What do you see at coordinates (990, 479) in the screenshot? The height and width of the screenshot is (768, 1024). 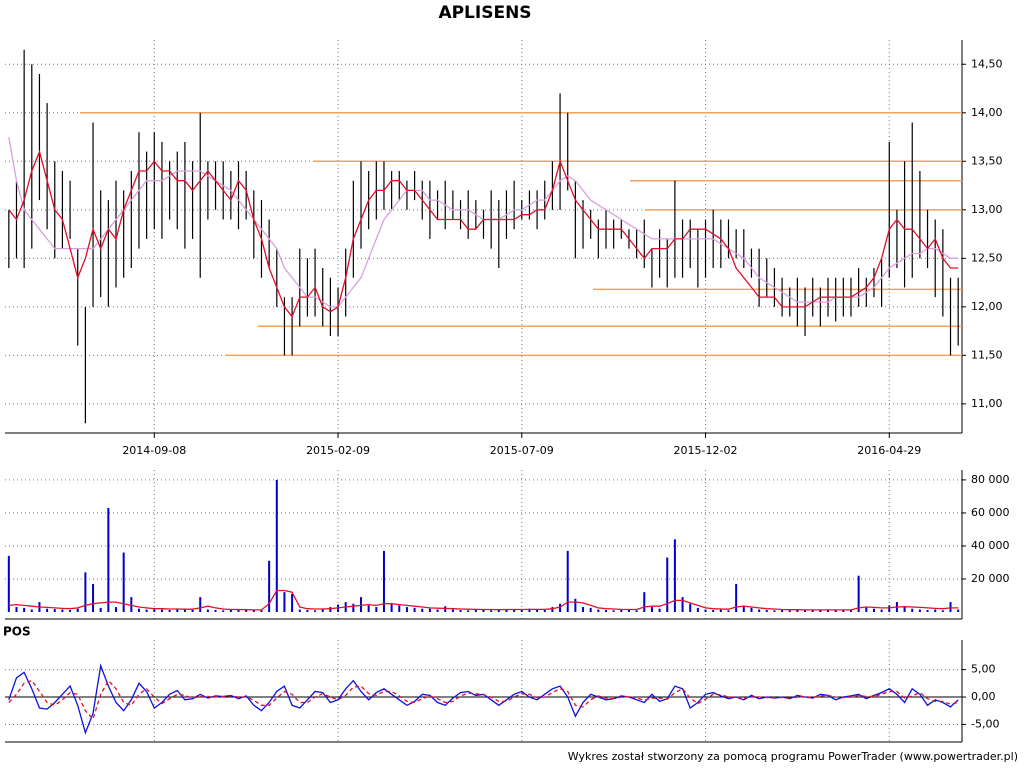 I see `y-tick-label: 80 000` at bounding box center [990, 479].